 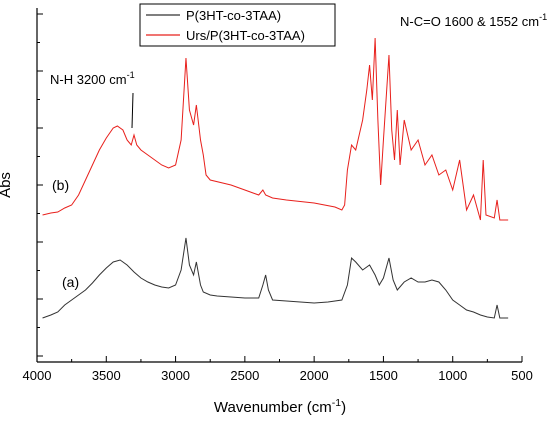 What do you see at coordinates (106, 375) in the screenshot?
I see `x-tick-label: 3500` at bounding box center [106, 375].